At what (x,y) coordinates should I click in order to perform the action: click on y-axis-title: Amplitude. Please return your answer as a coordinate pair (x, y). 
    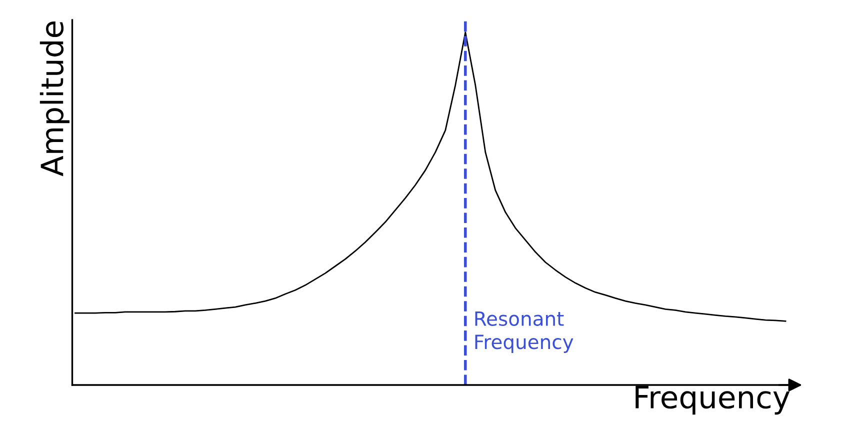
    Looking at the image, I should click on (55, 99).